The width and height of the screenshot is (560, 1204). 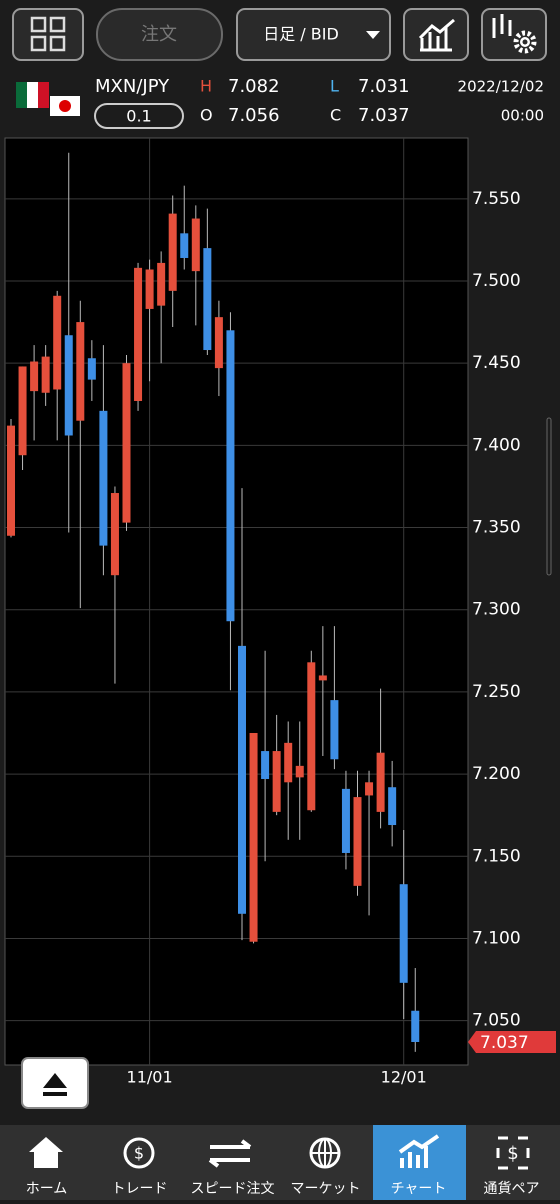 I want to click on y-tick-label: 7.100, so click(x=496, y=938).